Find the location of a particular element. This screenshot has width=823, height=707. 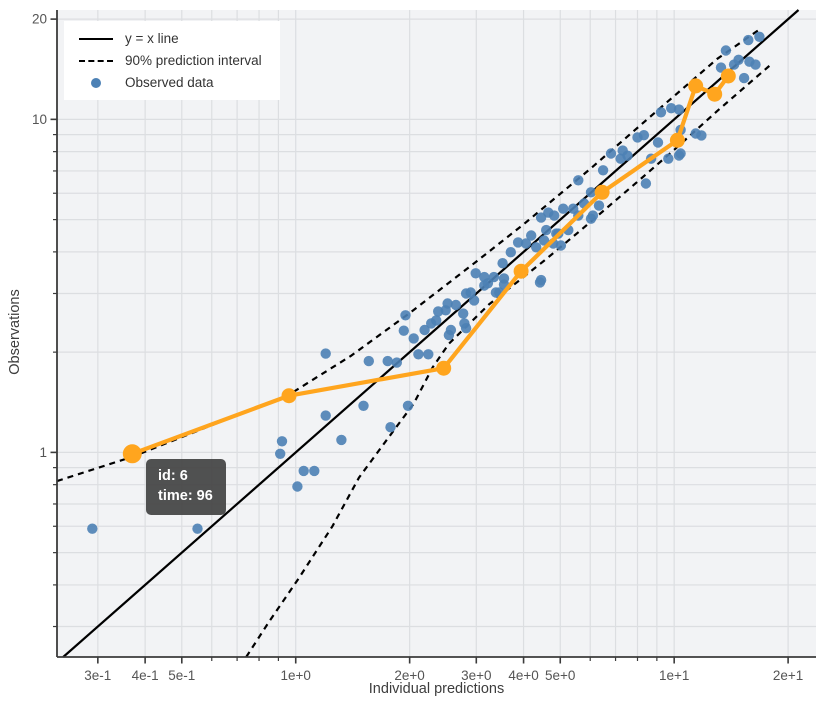

legend-item-label: Observed data is located at coordinates (169, 82).